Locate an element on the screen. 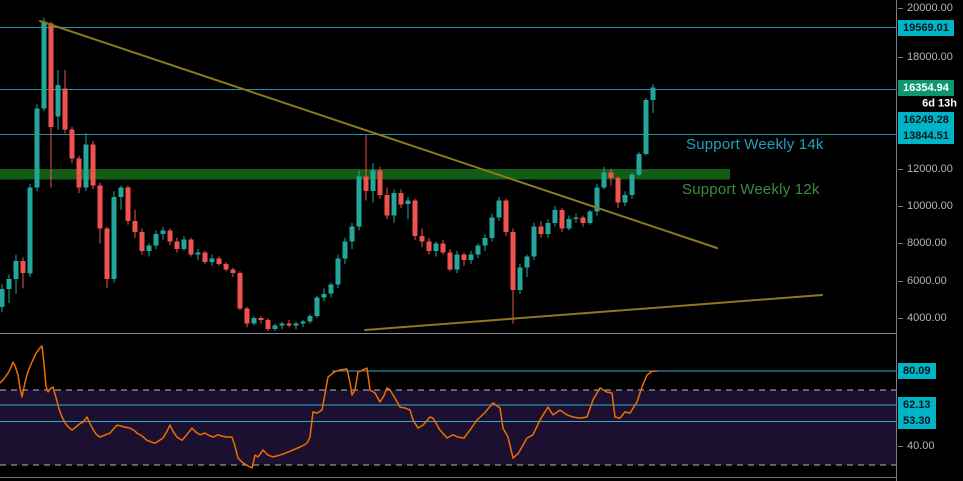  support-zone-12k is located at coordinates (365, 174).